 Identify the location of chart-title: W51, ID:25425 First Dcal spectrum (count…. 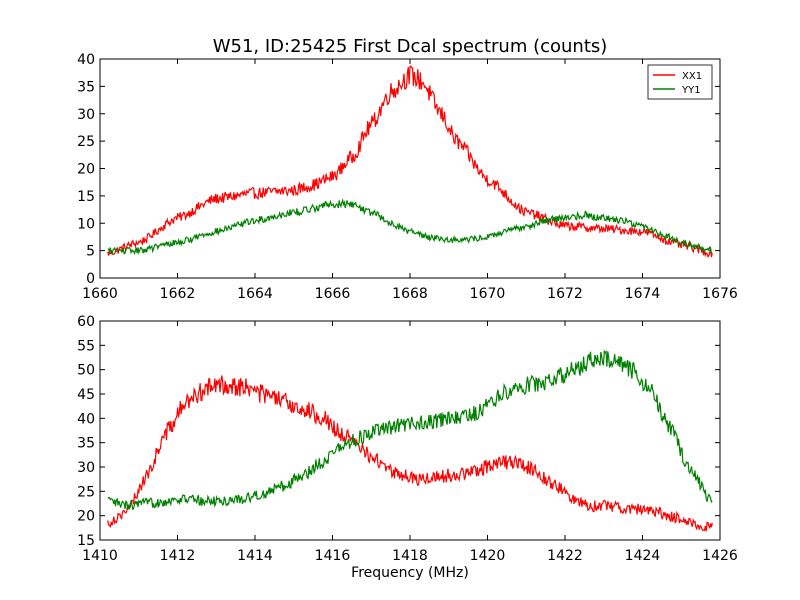
(410, 46).